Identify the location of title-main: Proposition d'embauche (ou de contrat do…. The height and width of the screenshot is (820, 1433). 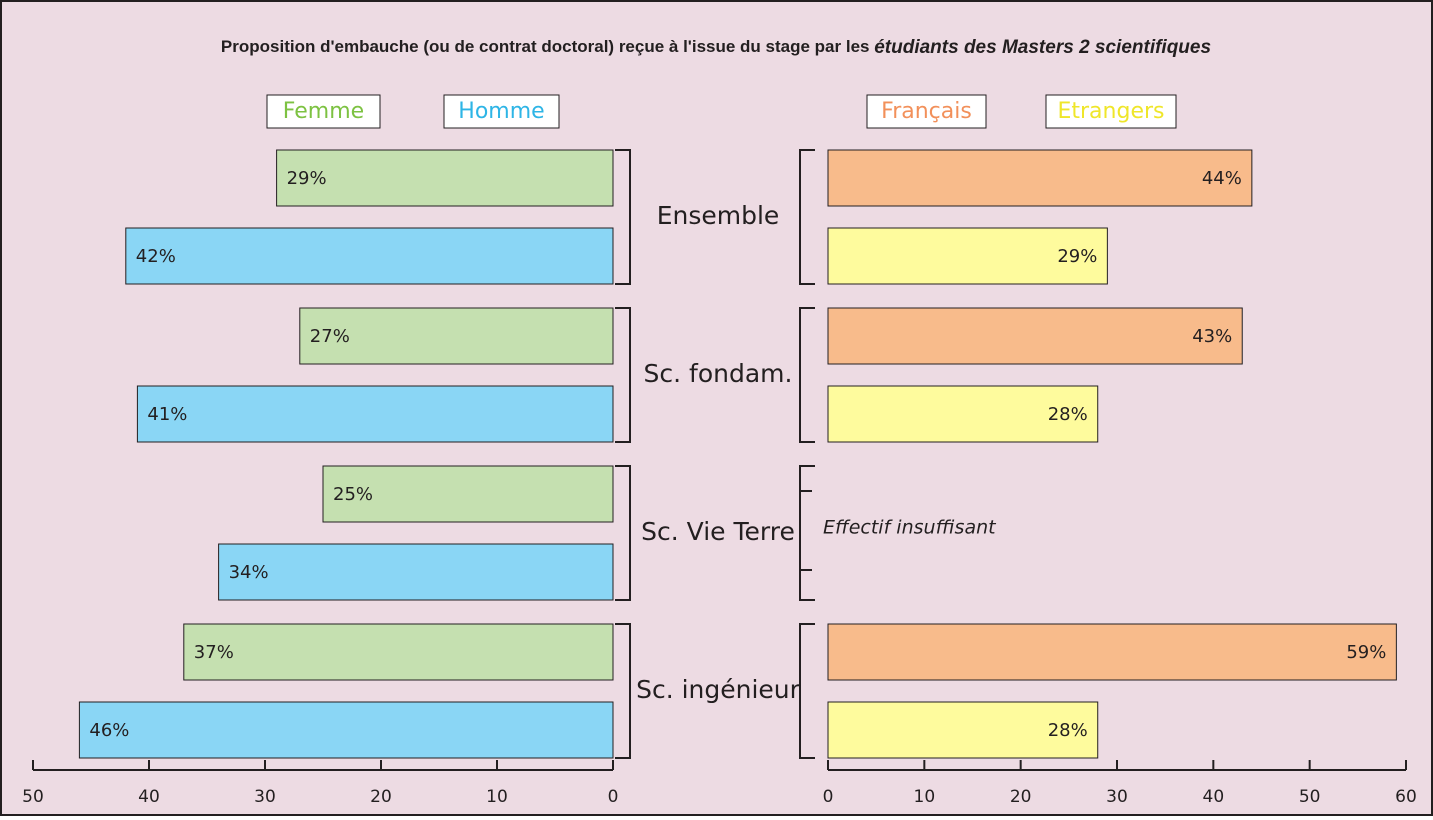
(545, 46).